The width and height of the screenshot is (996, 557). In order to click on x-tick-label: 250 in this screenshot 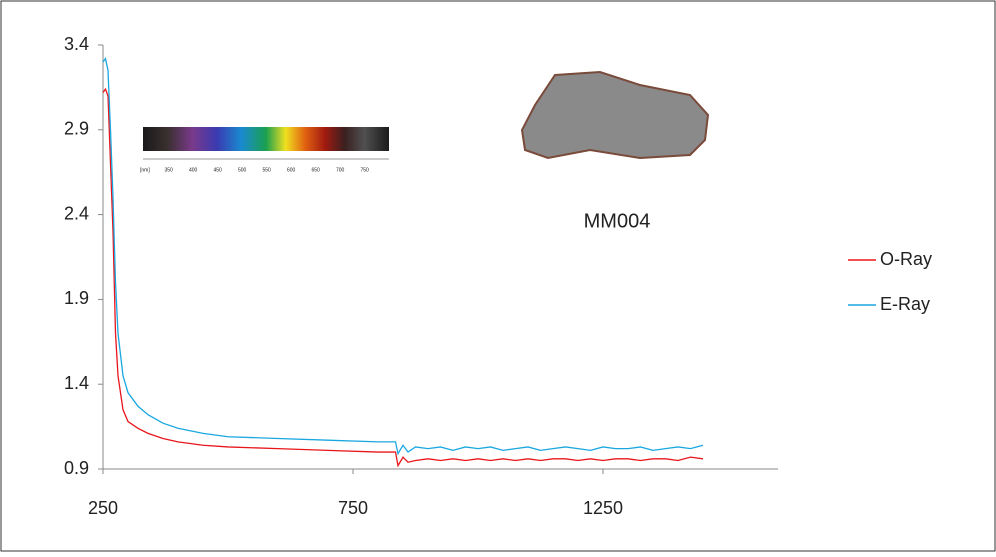, I will do `click(103, 508)`.